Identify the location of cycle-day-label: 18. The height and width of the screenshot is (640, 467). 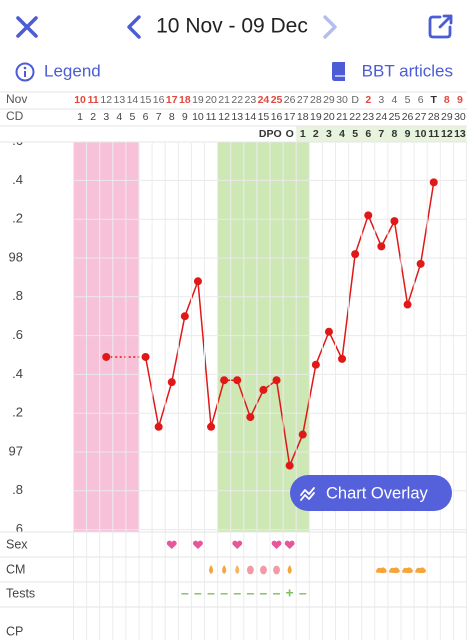
(303, 117).